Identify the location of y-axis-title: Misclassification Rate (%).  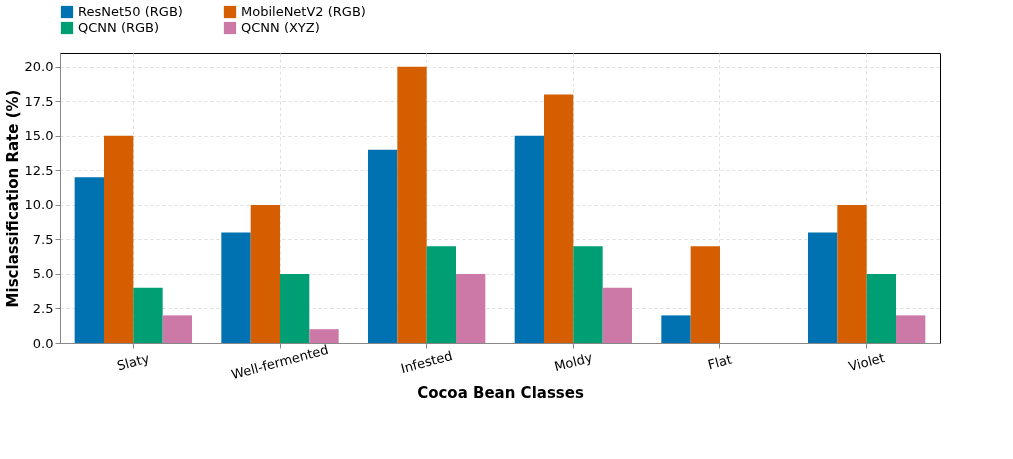
(12, 198).